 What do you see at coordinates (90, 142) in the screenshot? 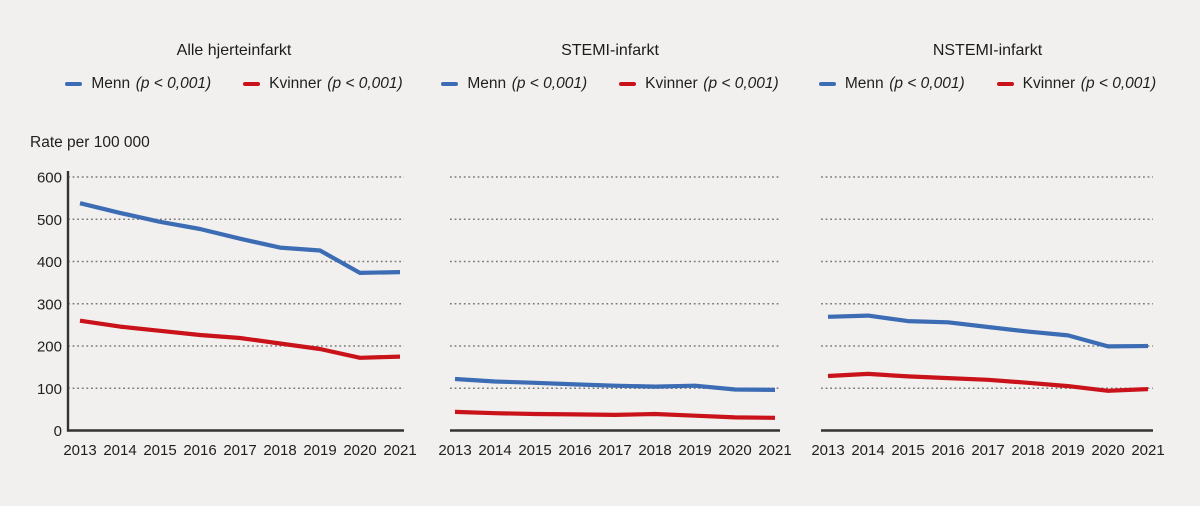
I see `y-axis-title: Rate per 100 000` at bounding box center [90, 142].